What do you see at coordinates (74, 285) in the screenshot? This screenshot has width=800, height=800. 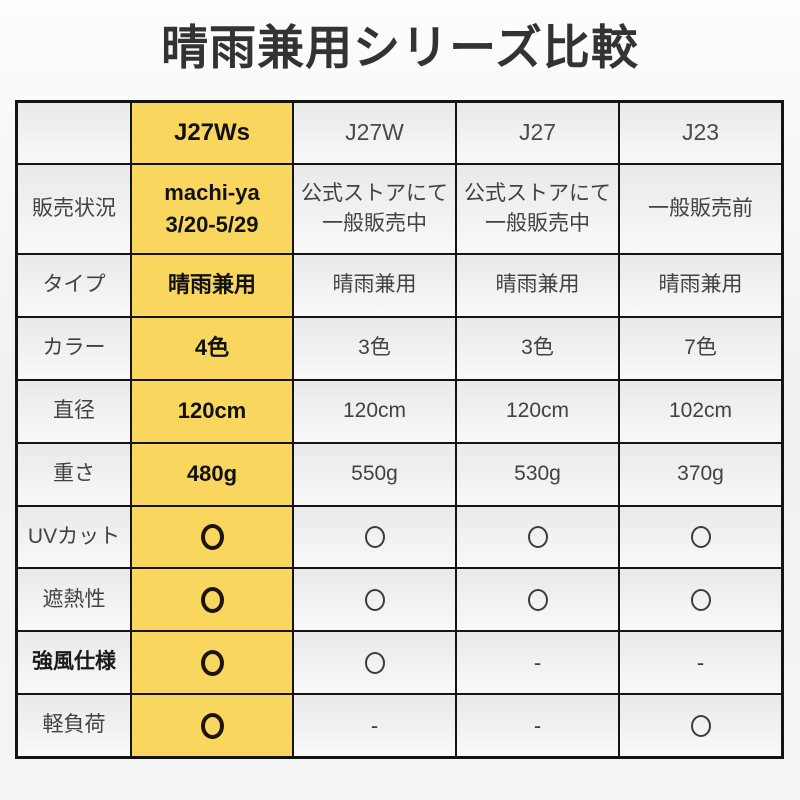 I see `row-label: タイプ` at bounding box center [74, 285].